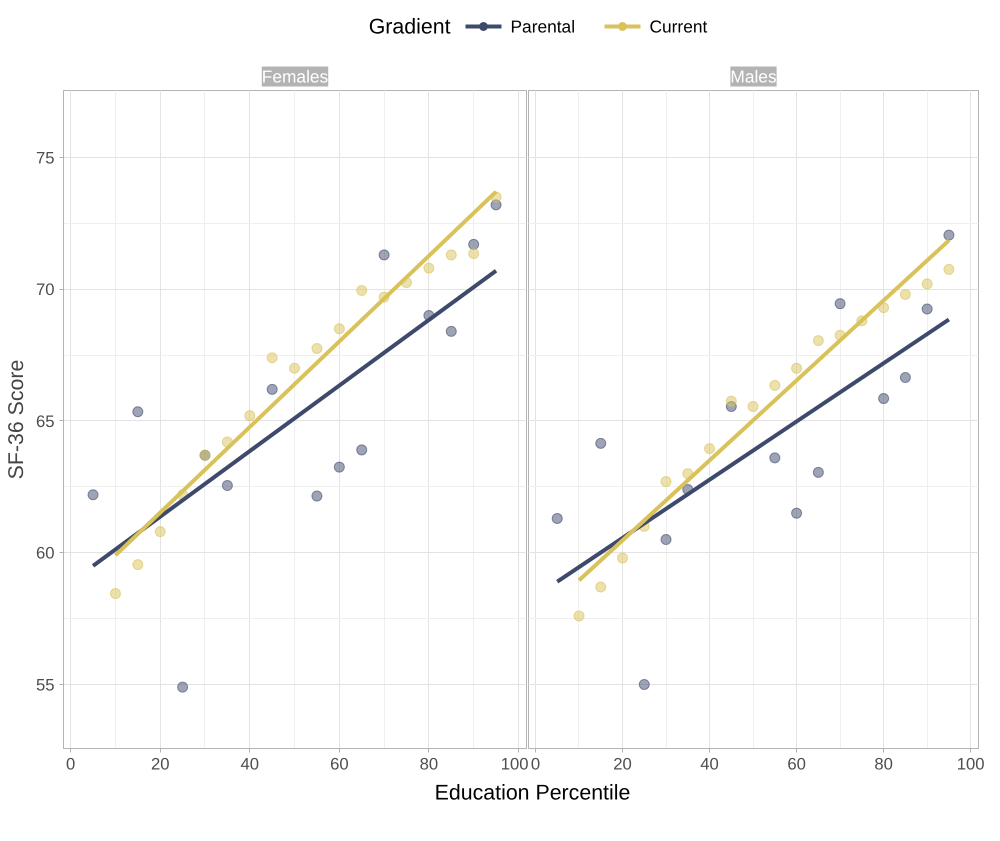 The width and height of the screenshot is (1000, 841). What do you see at coordinates (45, 421) in the screenshot?
I see `y-tick-label: 65` at bounding box center [45, 421].